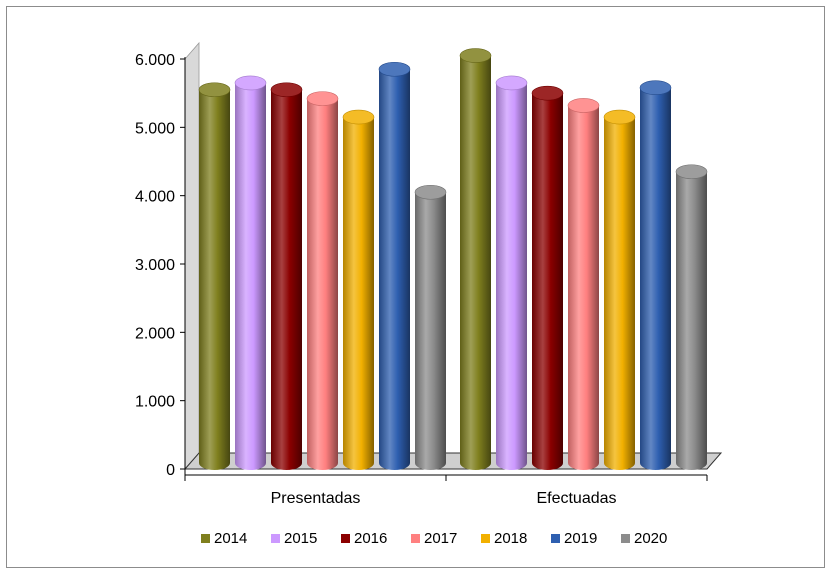 The width and height of the screenshot is (833, 576). I want to click on y-tick-label: 1.000, so click(155, 402).